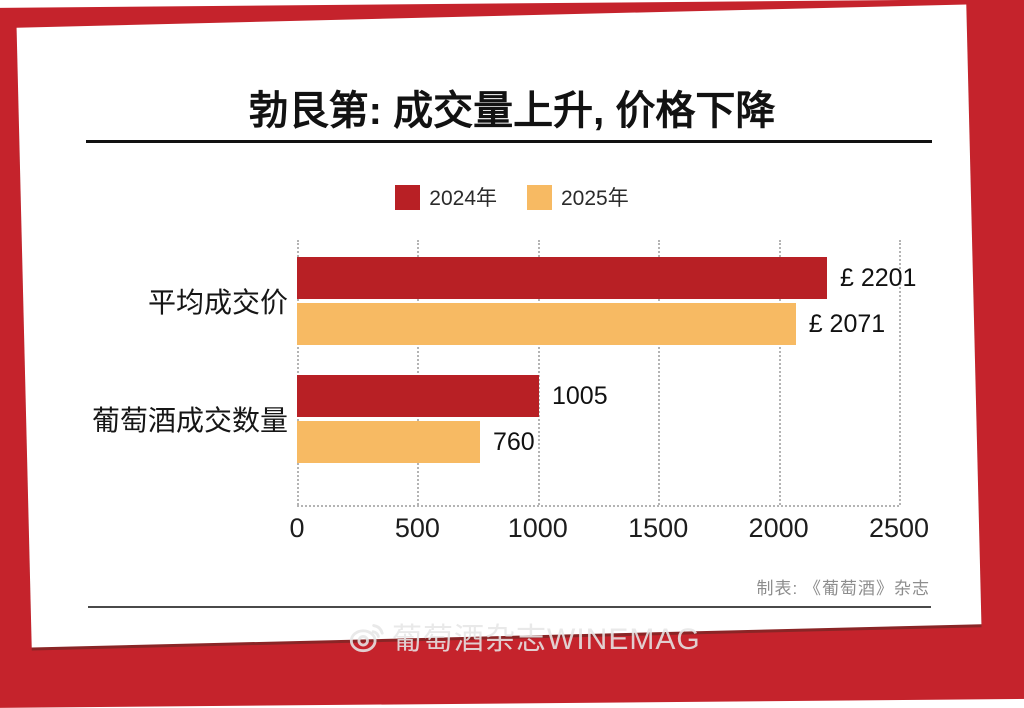 The width and height of the screenshot is (1024, 708). Describe the element at coordinates (658, 528) in the screenshot. I see `x-tick-1500: 1500` at that location.